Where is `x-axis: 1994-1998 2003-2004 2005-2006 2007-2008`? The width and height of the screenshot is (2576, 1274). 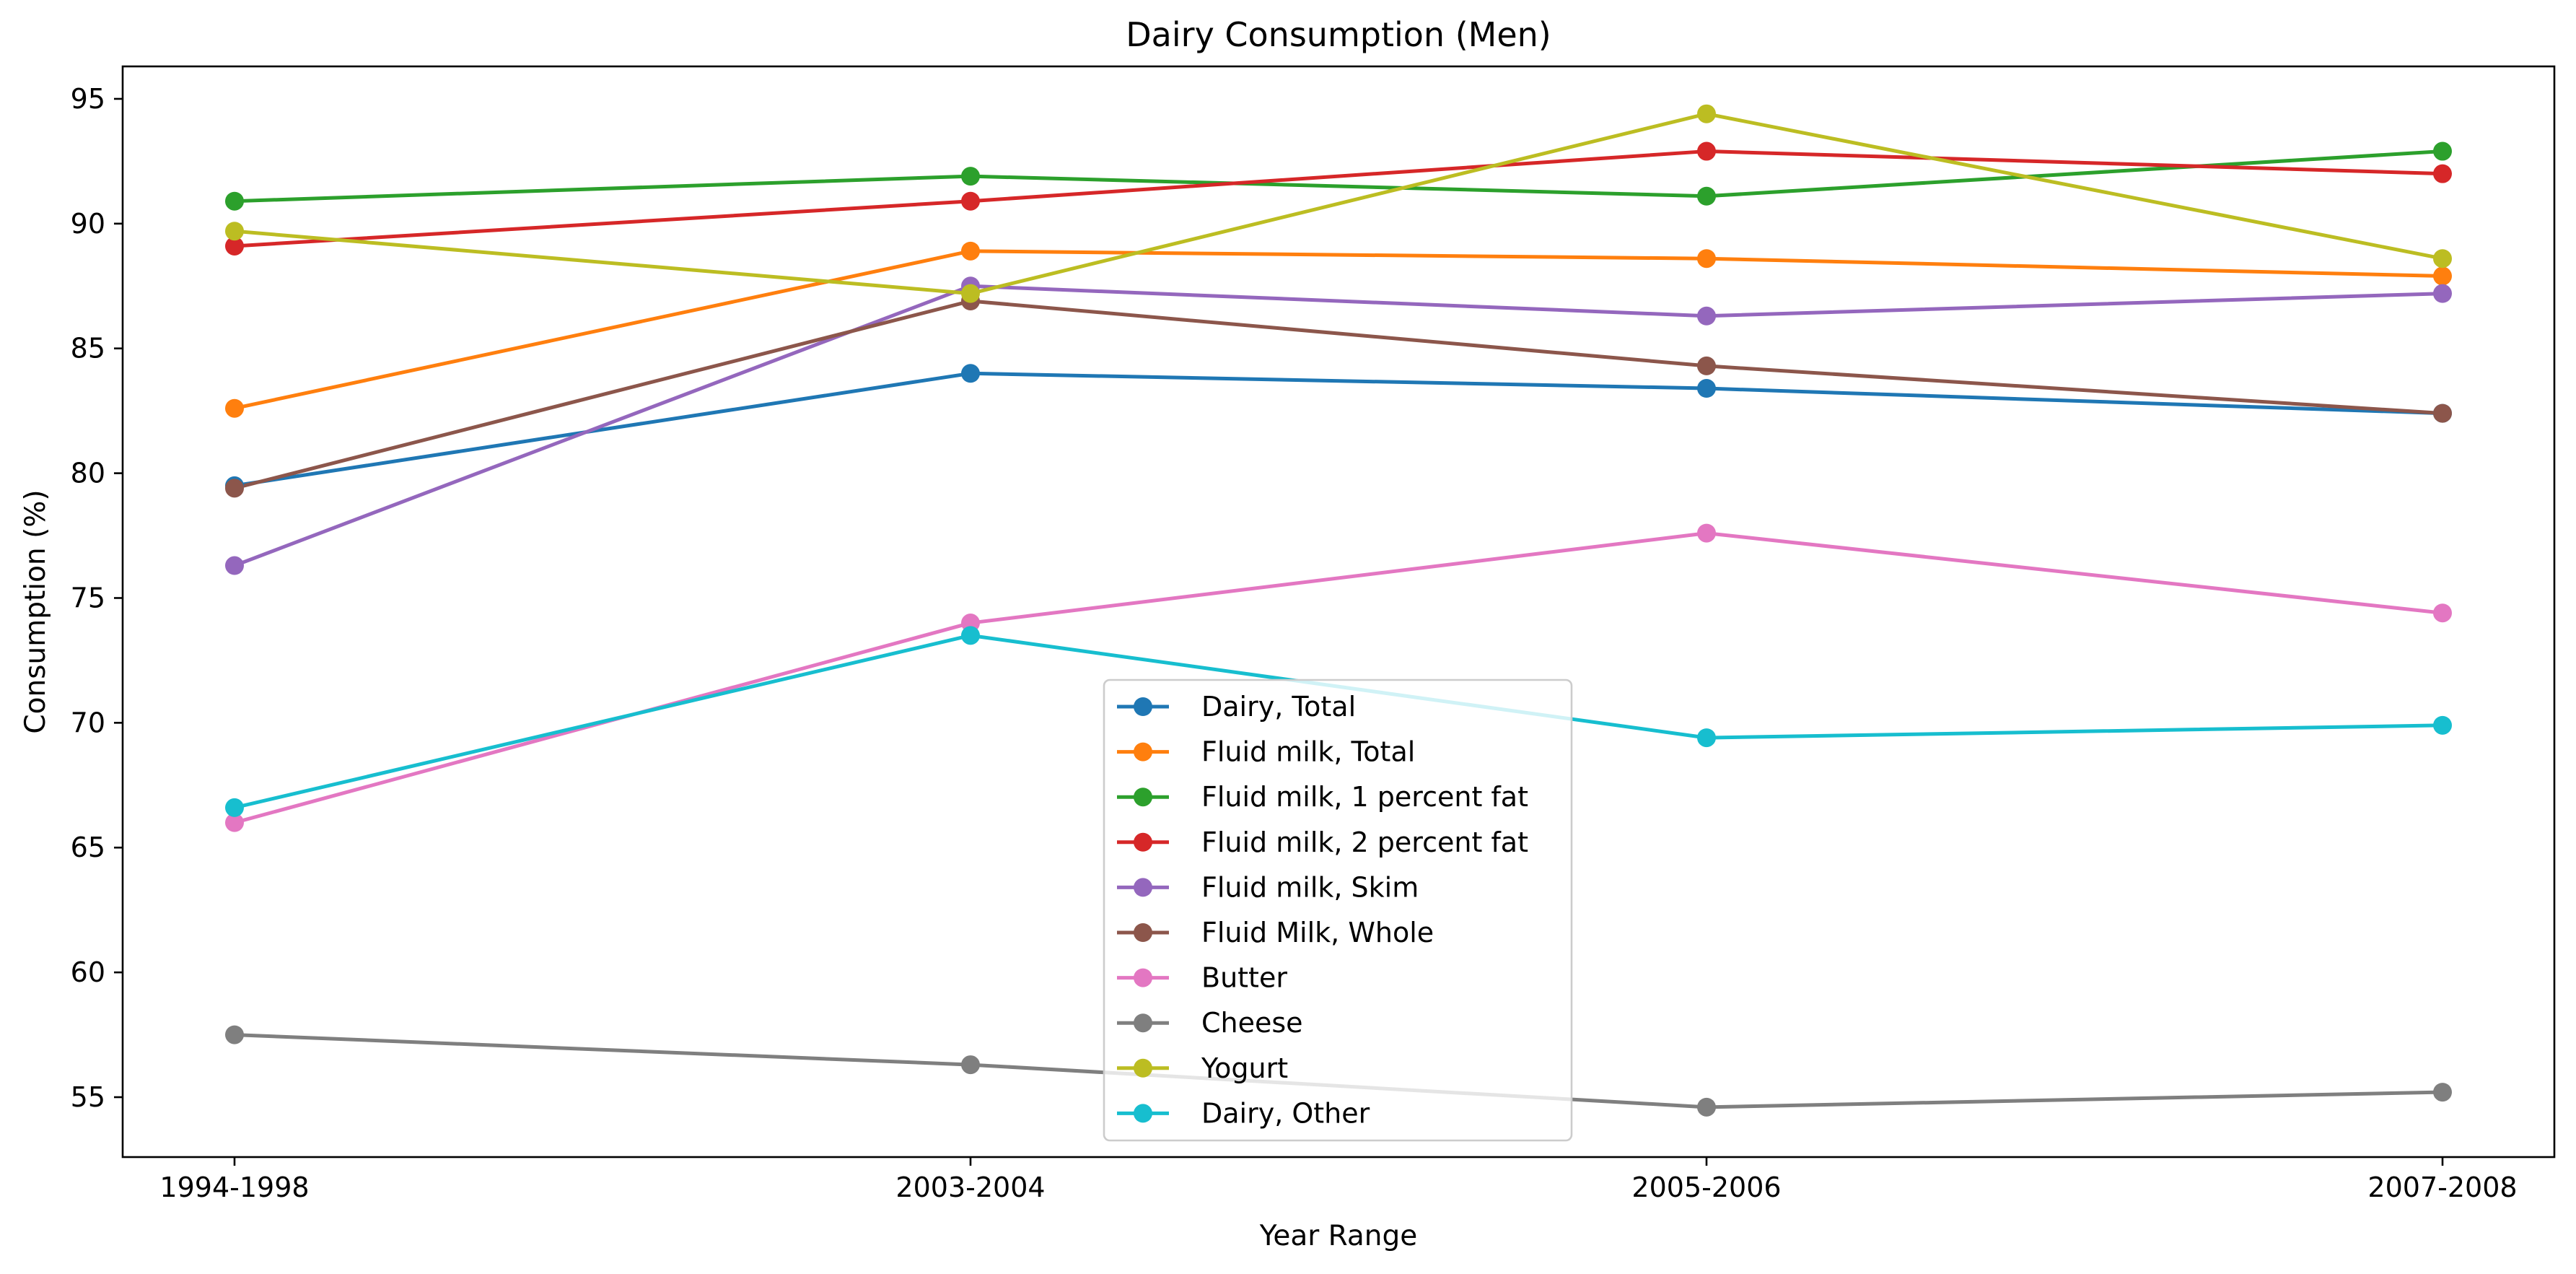
x-axis: 1994-1998 2003-2004 2005-2006 2007-2008 is located at coordinates (1338, 1180).